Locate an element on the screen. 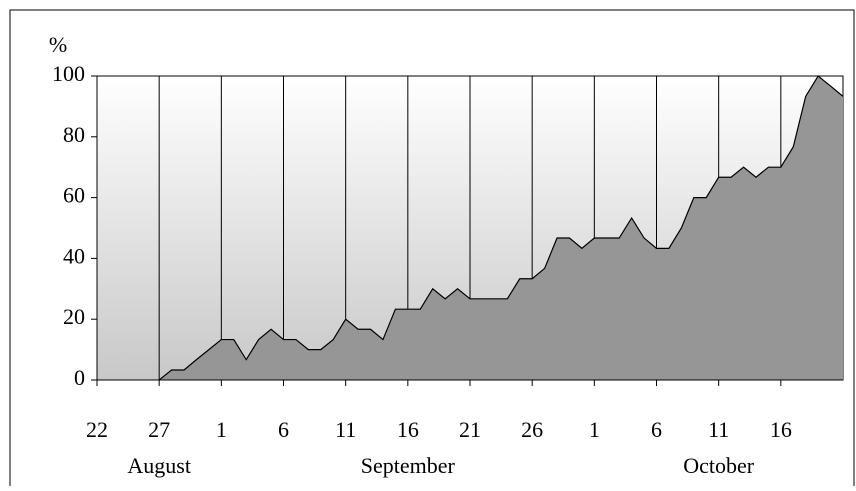 This screenshot has height=491, width=856. y-axis-label: % is located at coordinates (58, 44).